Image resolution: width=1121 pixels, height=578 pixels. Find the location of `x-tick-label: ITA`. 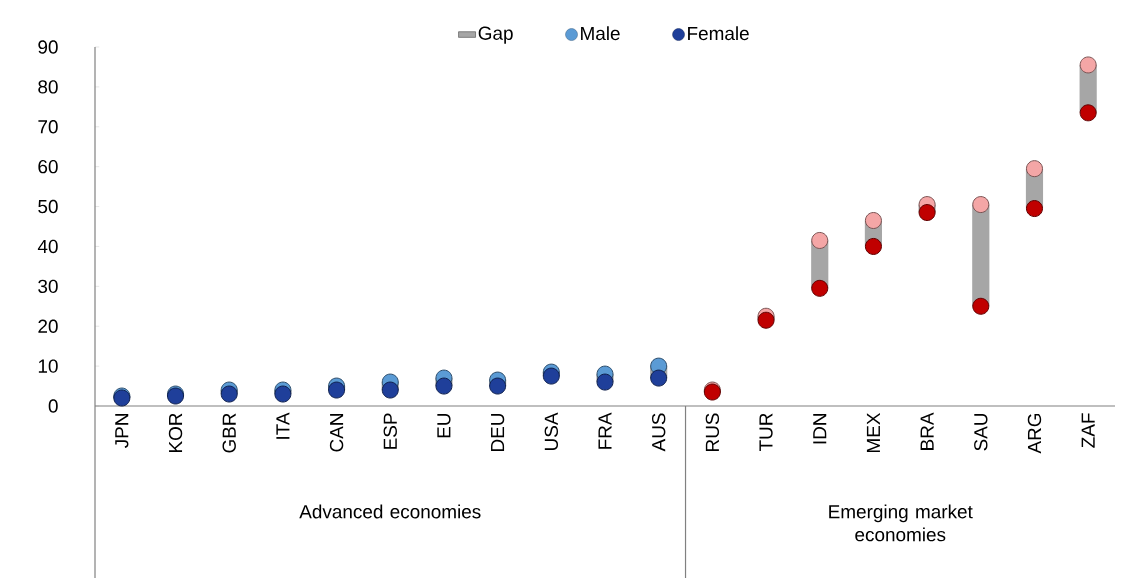

x-tick-label: ITA is located at coordinates (283, 425).